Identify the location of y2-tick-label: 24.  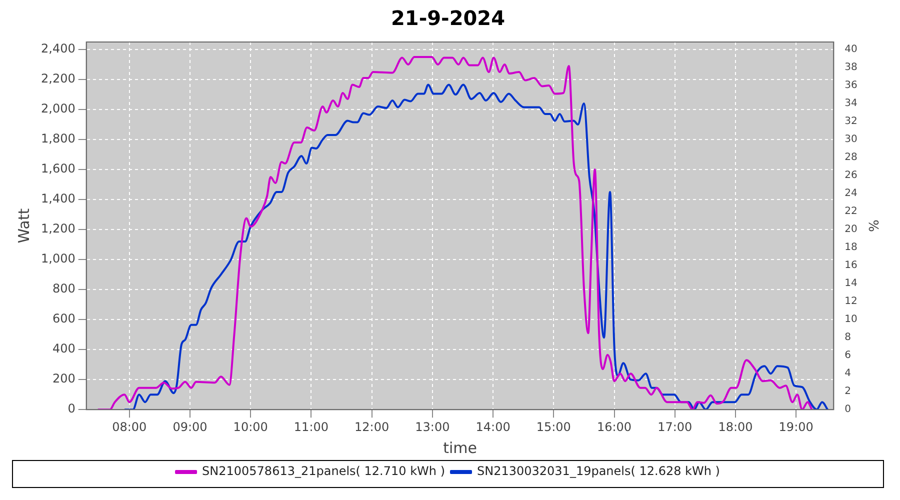
(851, 193).